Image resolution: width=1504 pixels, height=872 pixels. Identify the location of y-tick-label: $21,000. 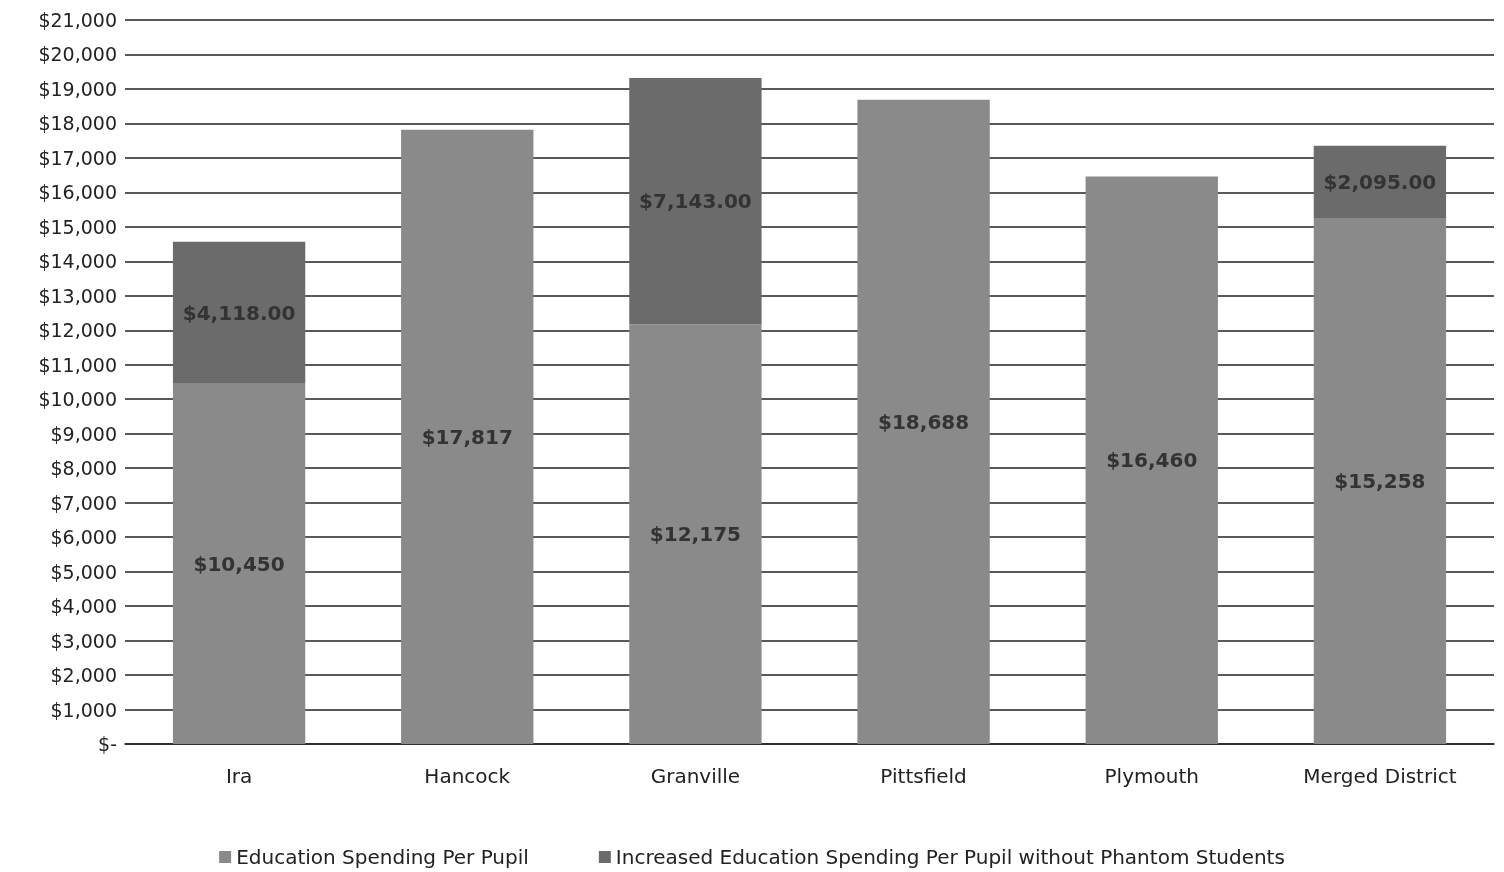
(77, 20).